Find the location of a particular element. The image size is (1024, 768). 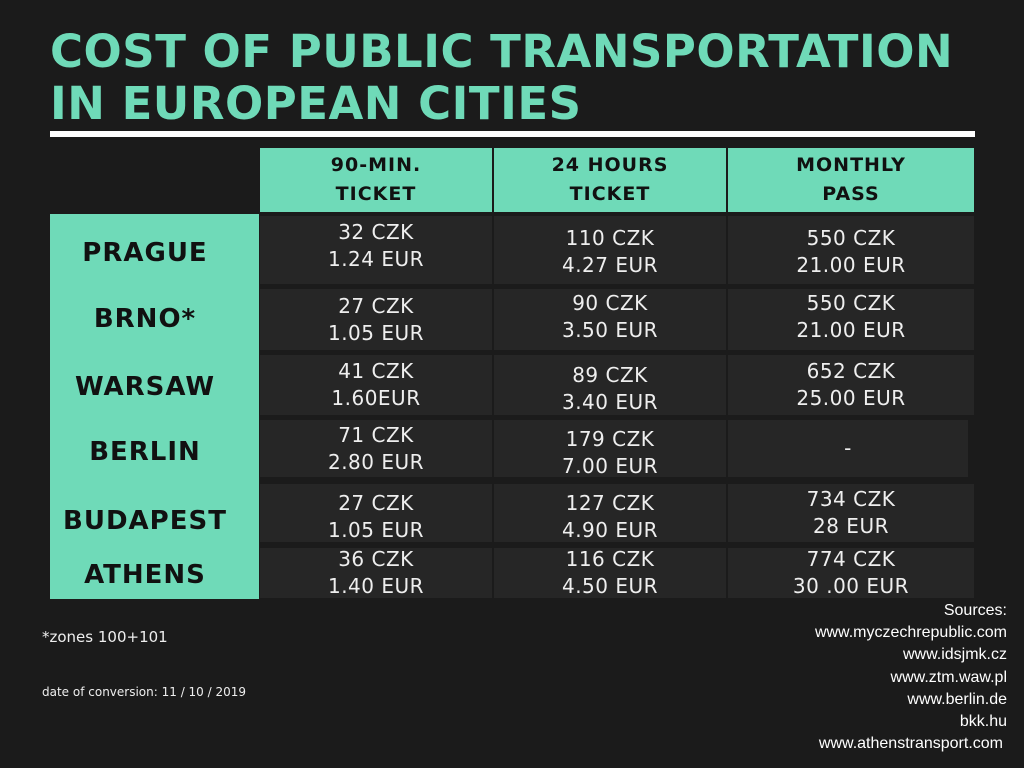

price-cell: 89 CZK 3.40 EUR is located at coordinates (610, 385).